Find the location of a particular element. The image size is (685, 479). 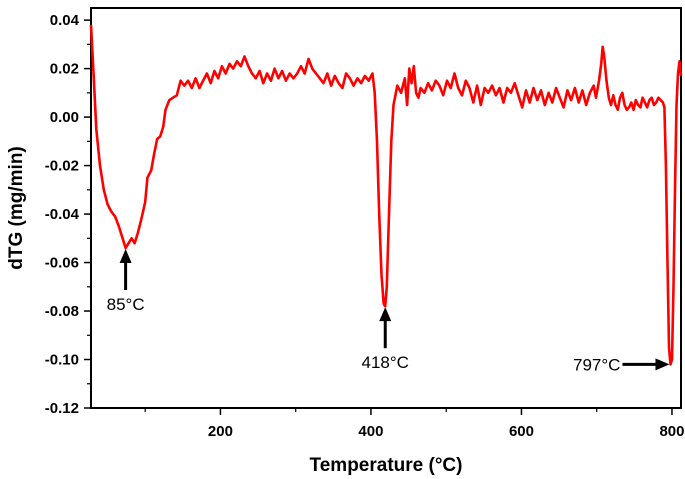

y-axis-title: dTG (mg/min) is located at coordinates (16, 207).